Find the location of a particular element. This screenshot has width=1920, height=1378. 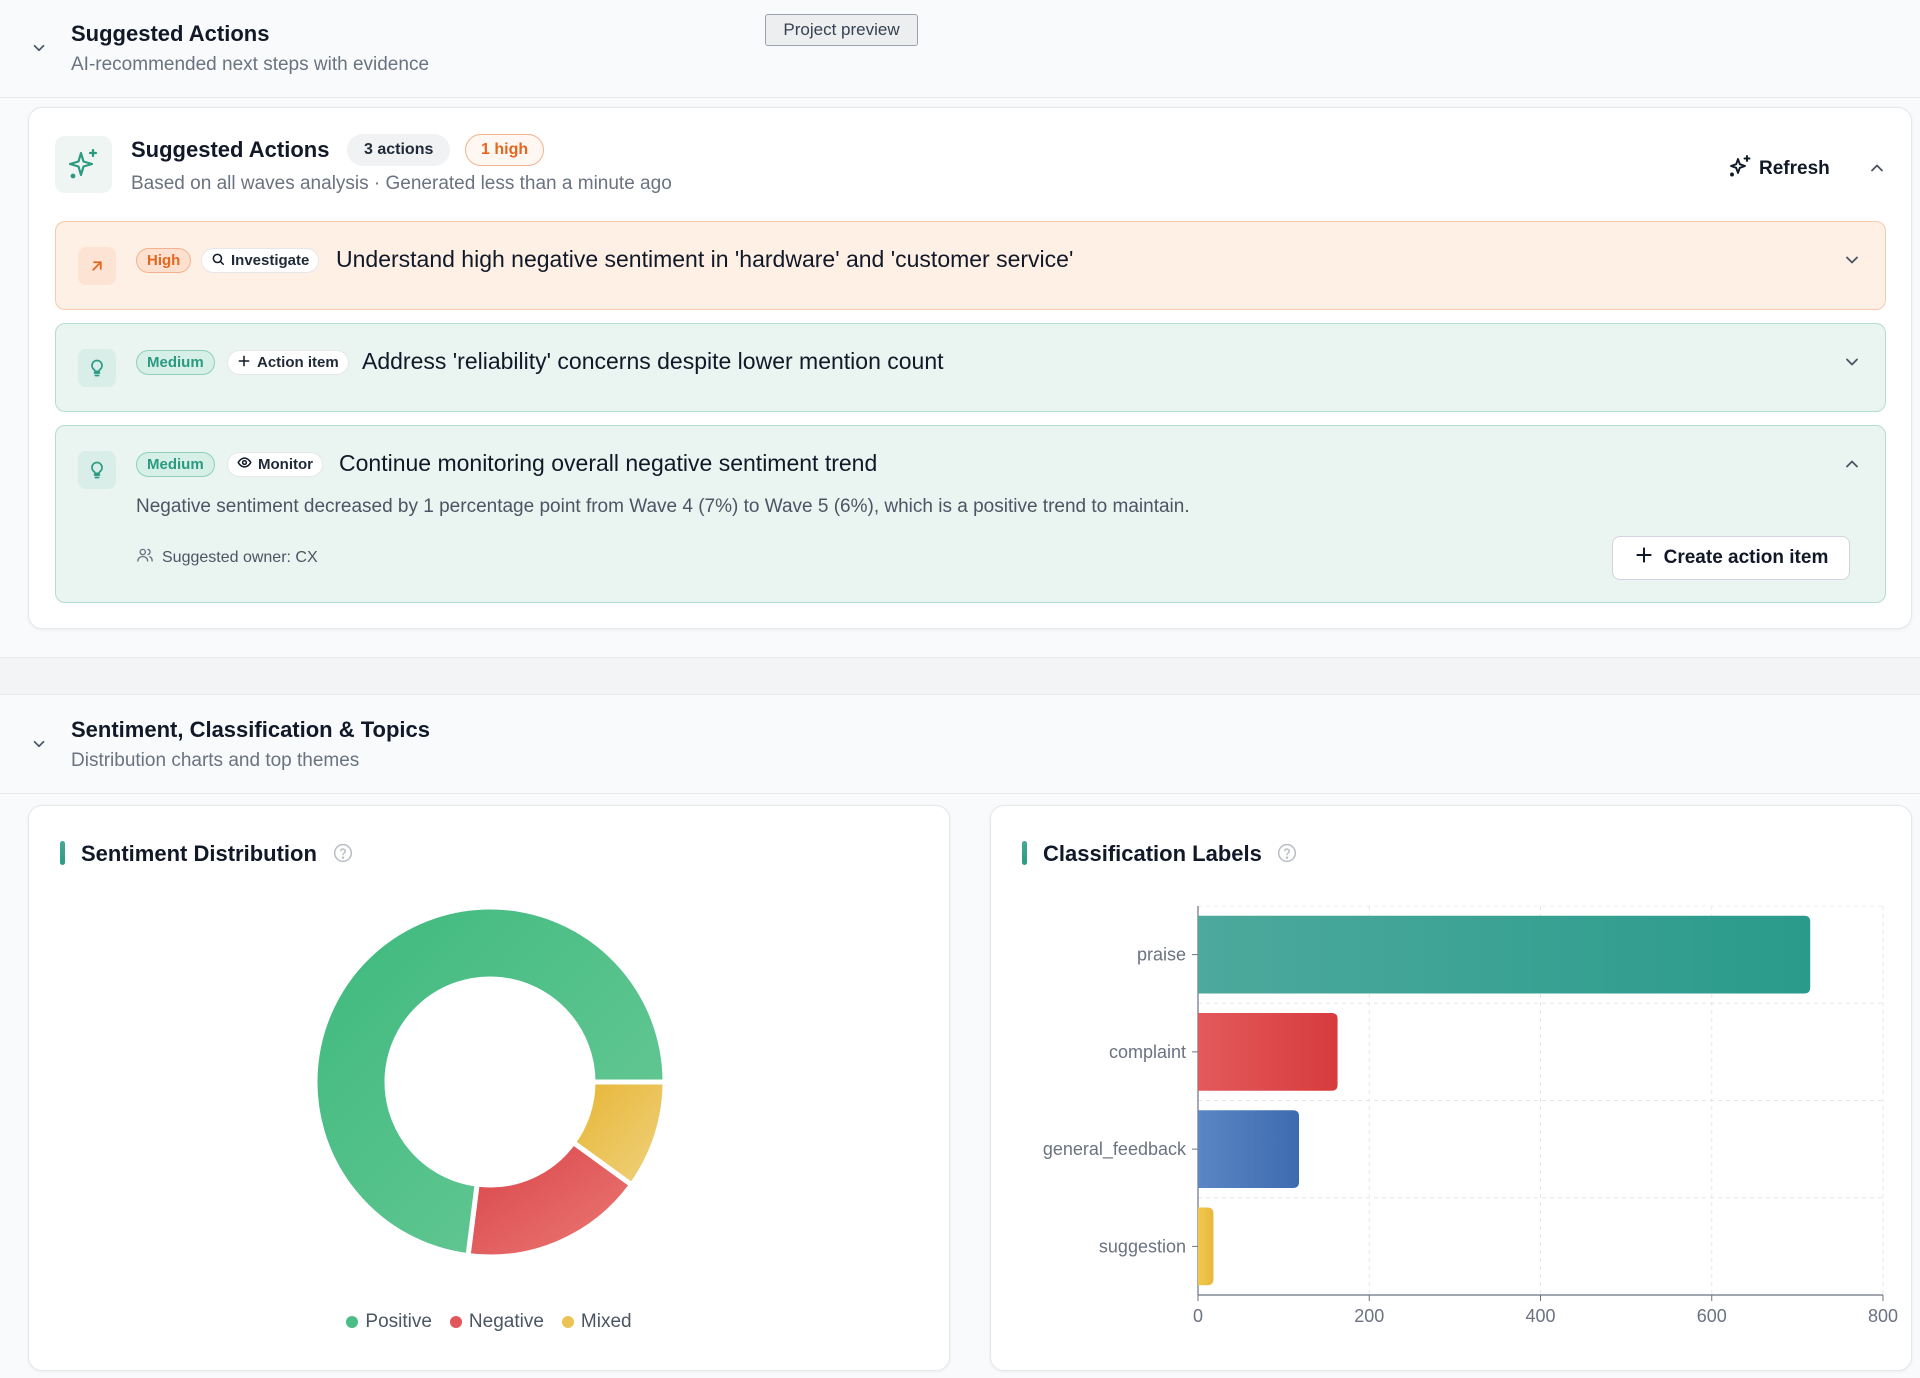

legend-label: Mixed is located at coordinates (606, 1321).